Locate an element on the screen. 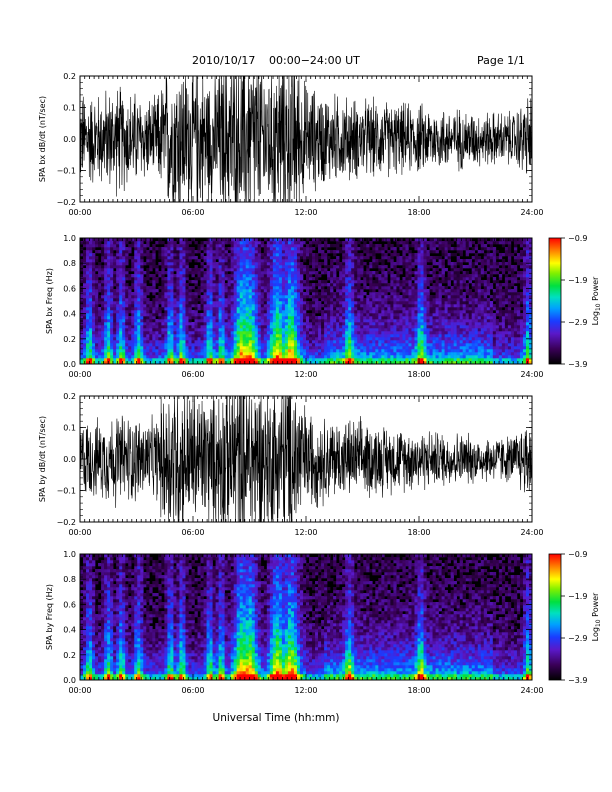 This screenshot has width=612, height=792. x-tick-label: 12:00 is located at coordinates (305, 212).